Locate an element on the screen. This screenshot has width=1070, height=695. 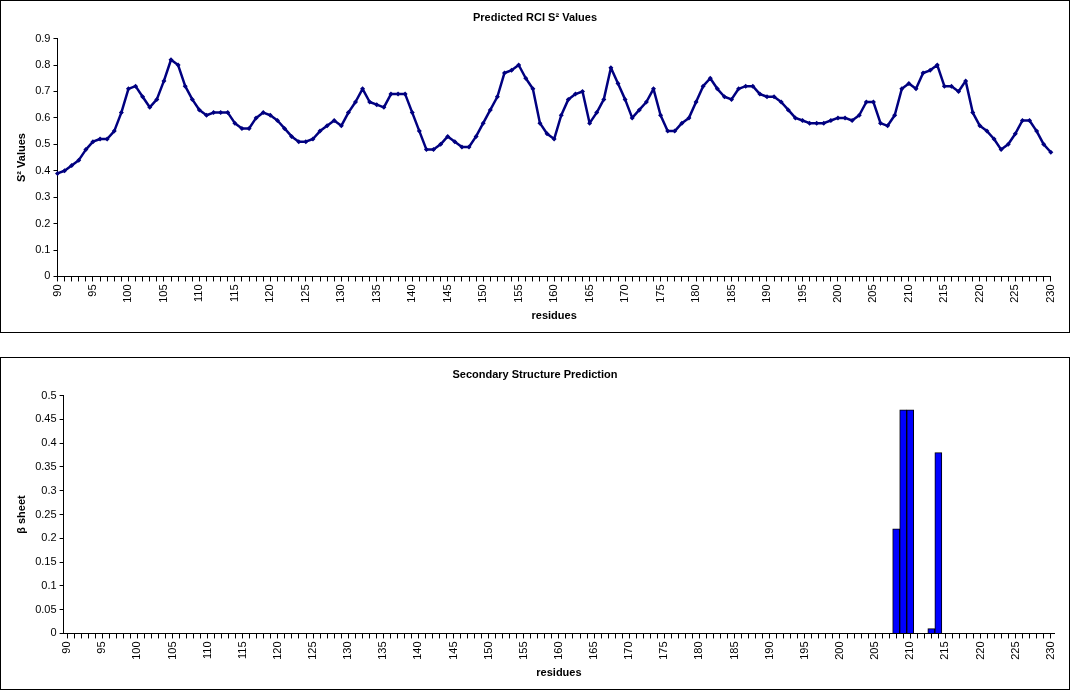
y-tick-label: 0.6 is located at coordinates (43, 116).